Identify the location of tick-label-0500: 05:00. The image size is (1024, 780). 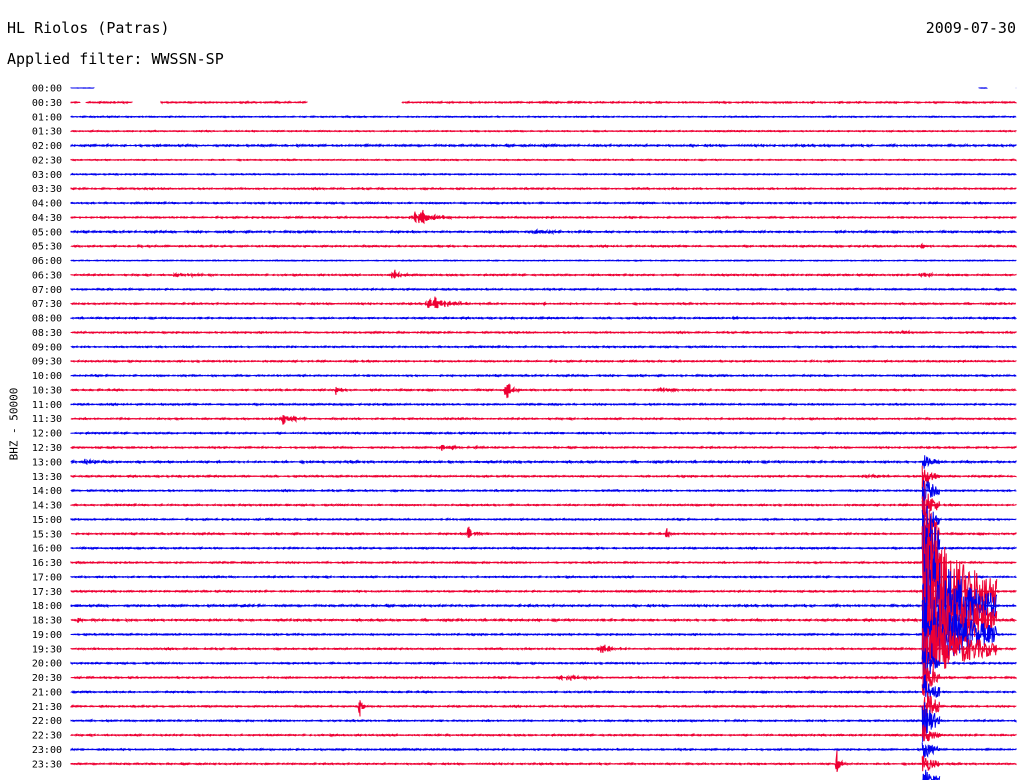
(47, 232).